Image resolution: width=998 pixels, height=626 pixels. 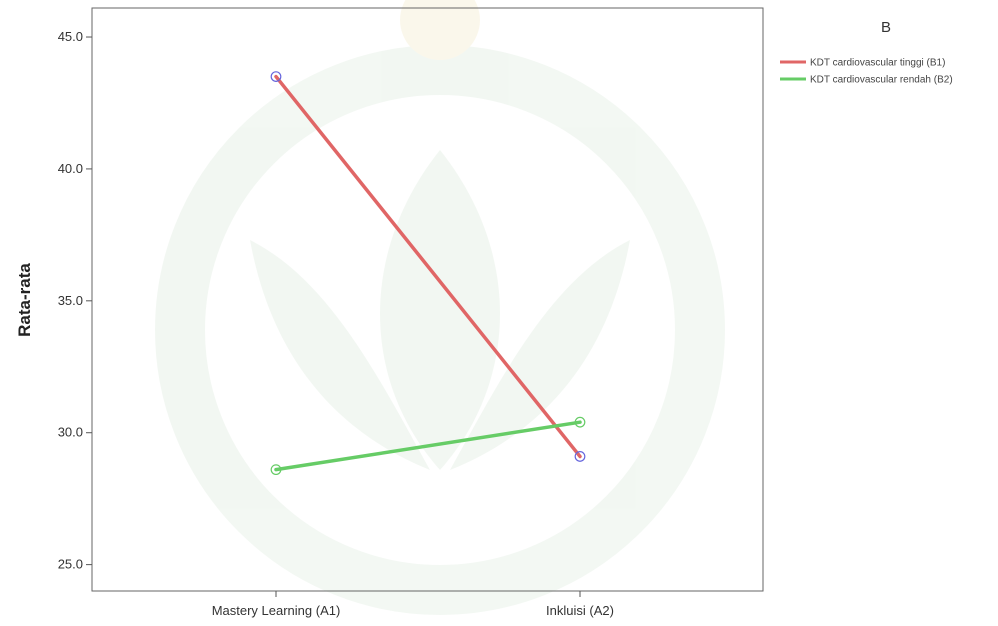 What do you see at coordinates (70, 36) in the screenshot?
I see `y-tick-label: 45.0` at bounding box center [70, 36].